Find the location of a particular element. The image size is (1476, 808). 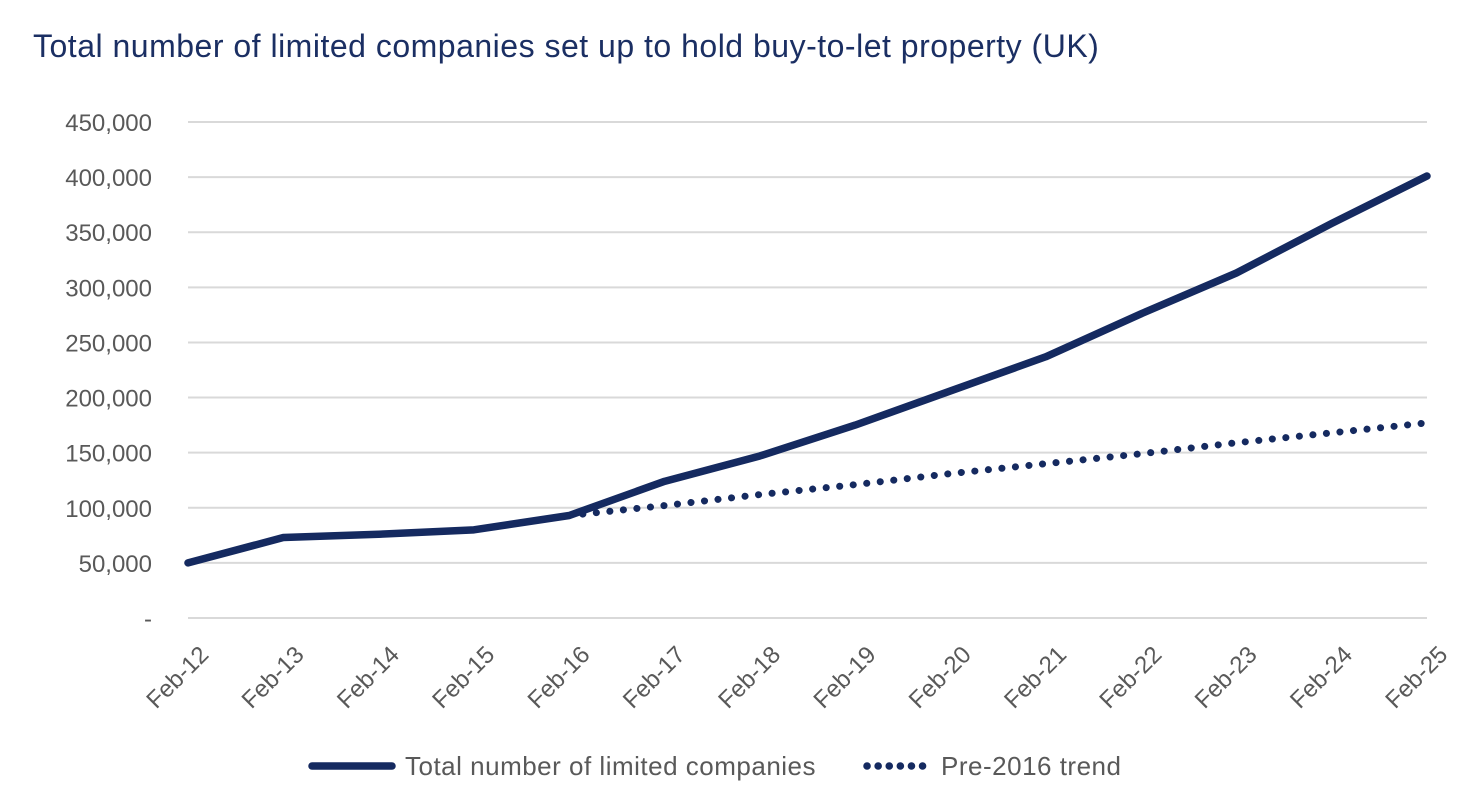

x-tick-label: Feb-24 is located at coordinates (1321, 677).